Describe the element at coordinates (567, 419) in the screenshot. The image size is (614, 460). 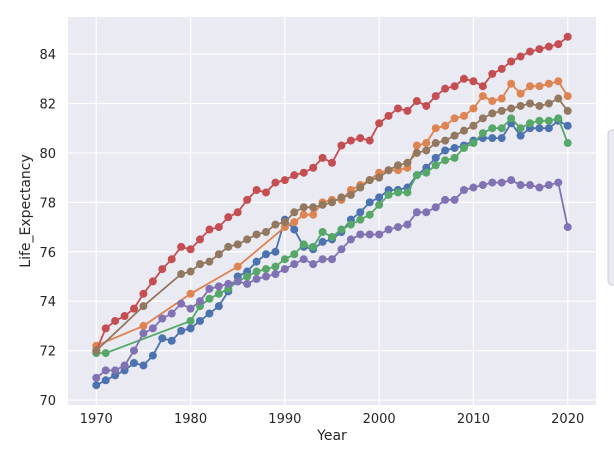
I see `x-tick-label: 2020` at that location.